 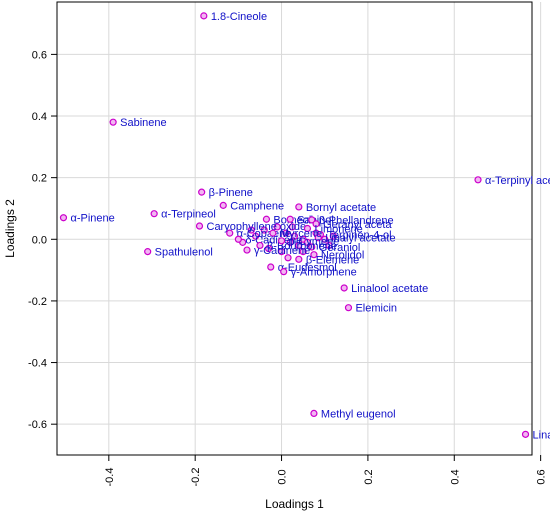 I want to click on x-axis: -0.4 -0.2 0.0 0.2 0.4 0.6, so click(x=326, y=470).